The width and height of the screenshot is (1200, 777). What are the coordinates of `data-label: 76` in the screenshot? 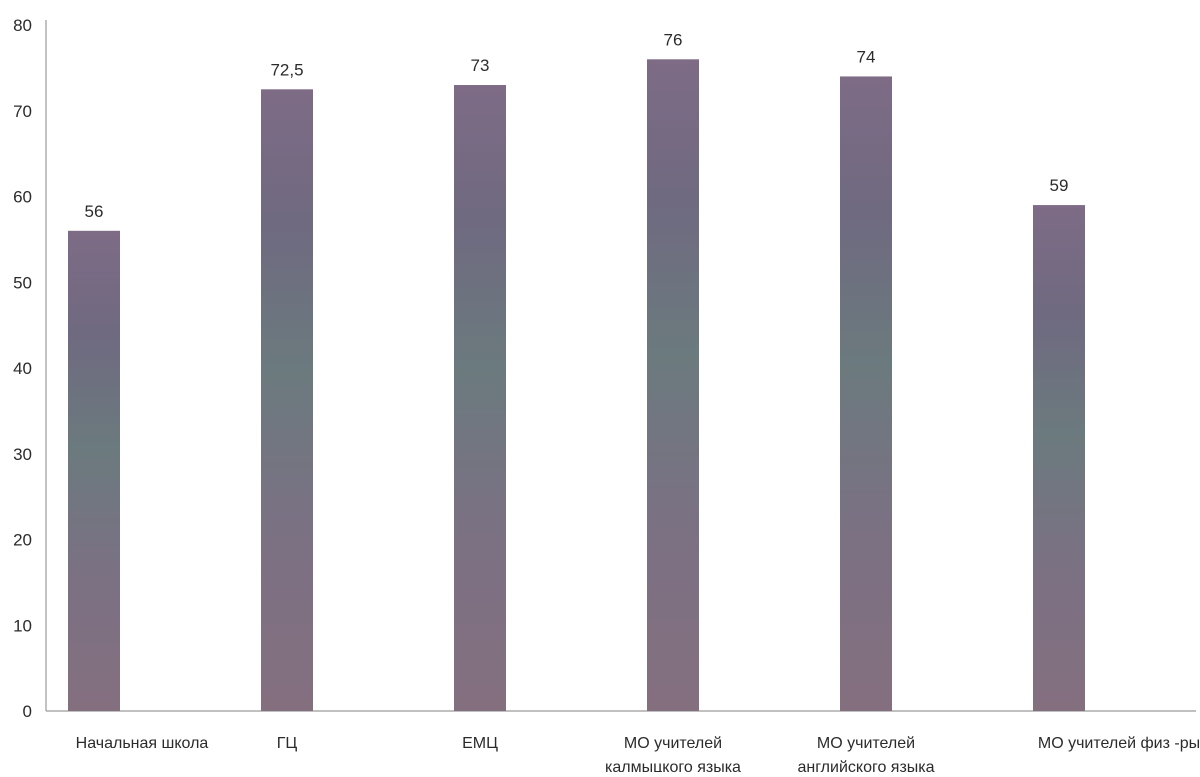 It's located at (673, 39).